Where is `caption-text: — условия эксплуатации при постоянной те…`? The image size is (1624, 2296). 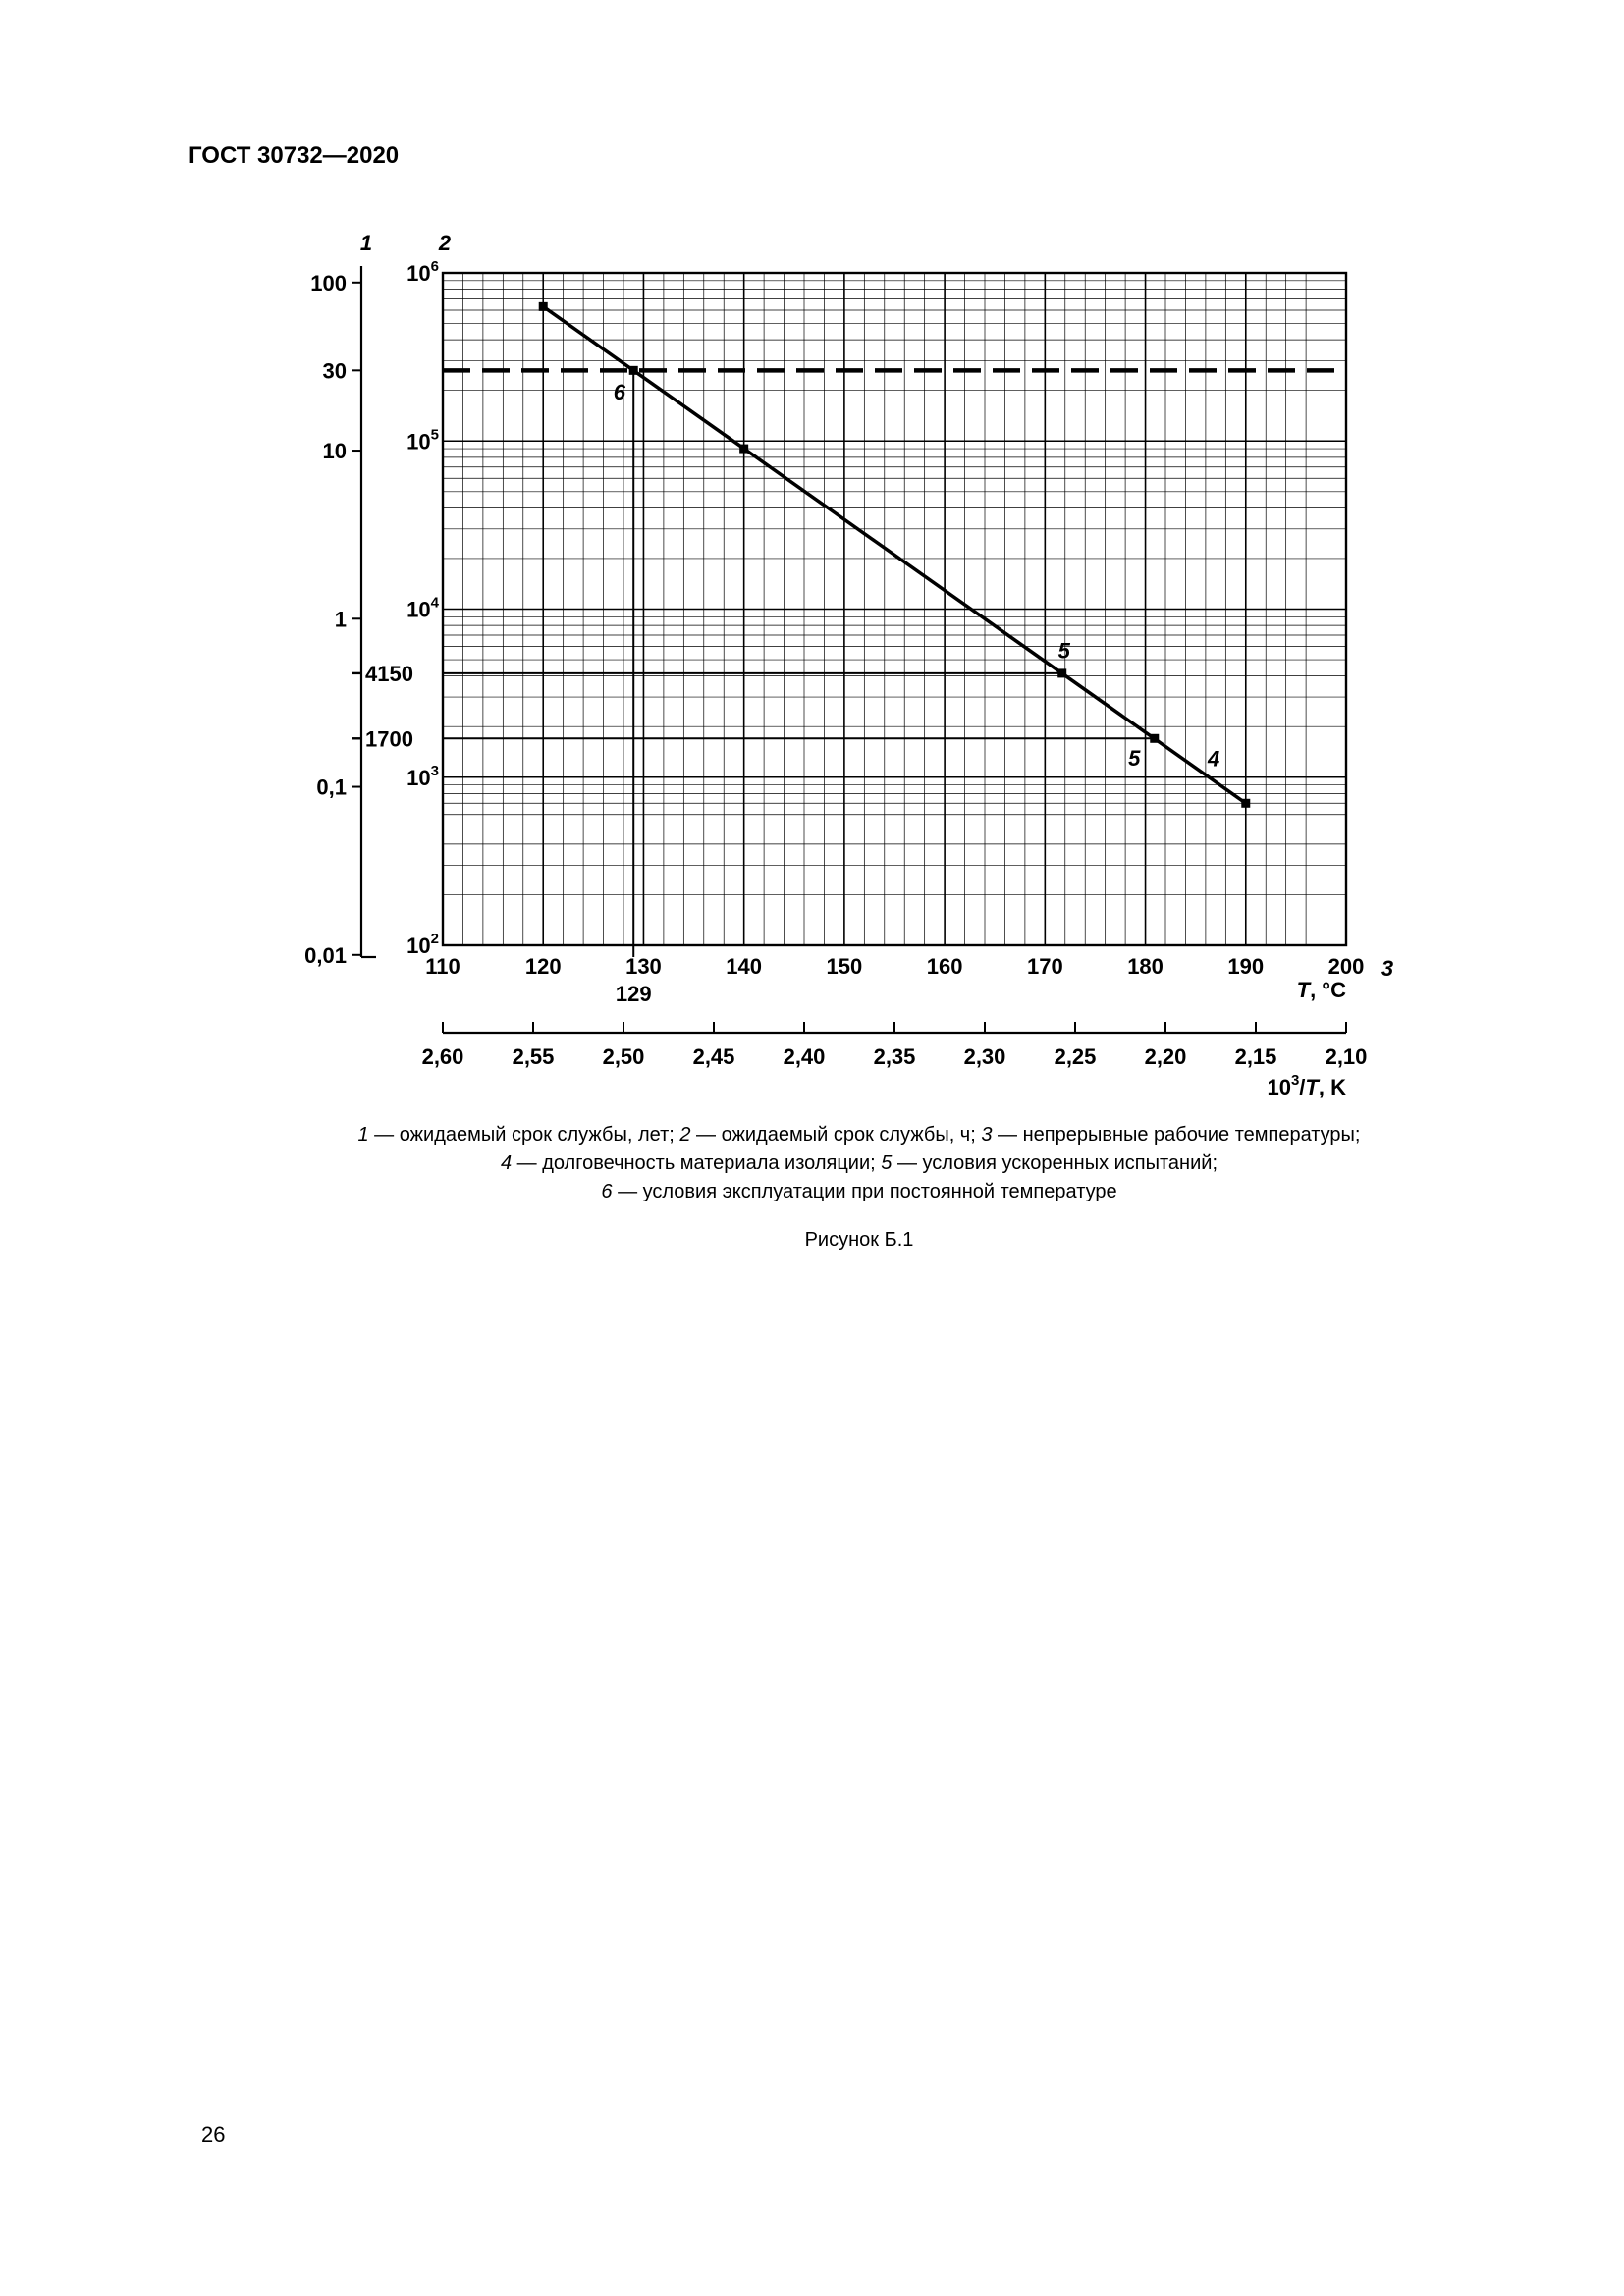
caption-text: — условия эксплуатации при постоянной те… is located at coordinates (864, 1191).